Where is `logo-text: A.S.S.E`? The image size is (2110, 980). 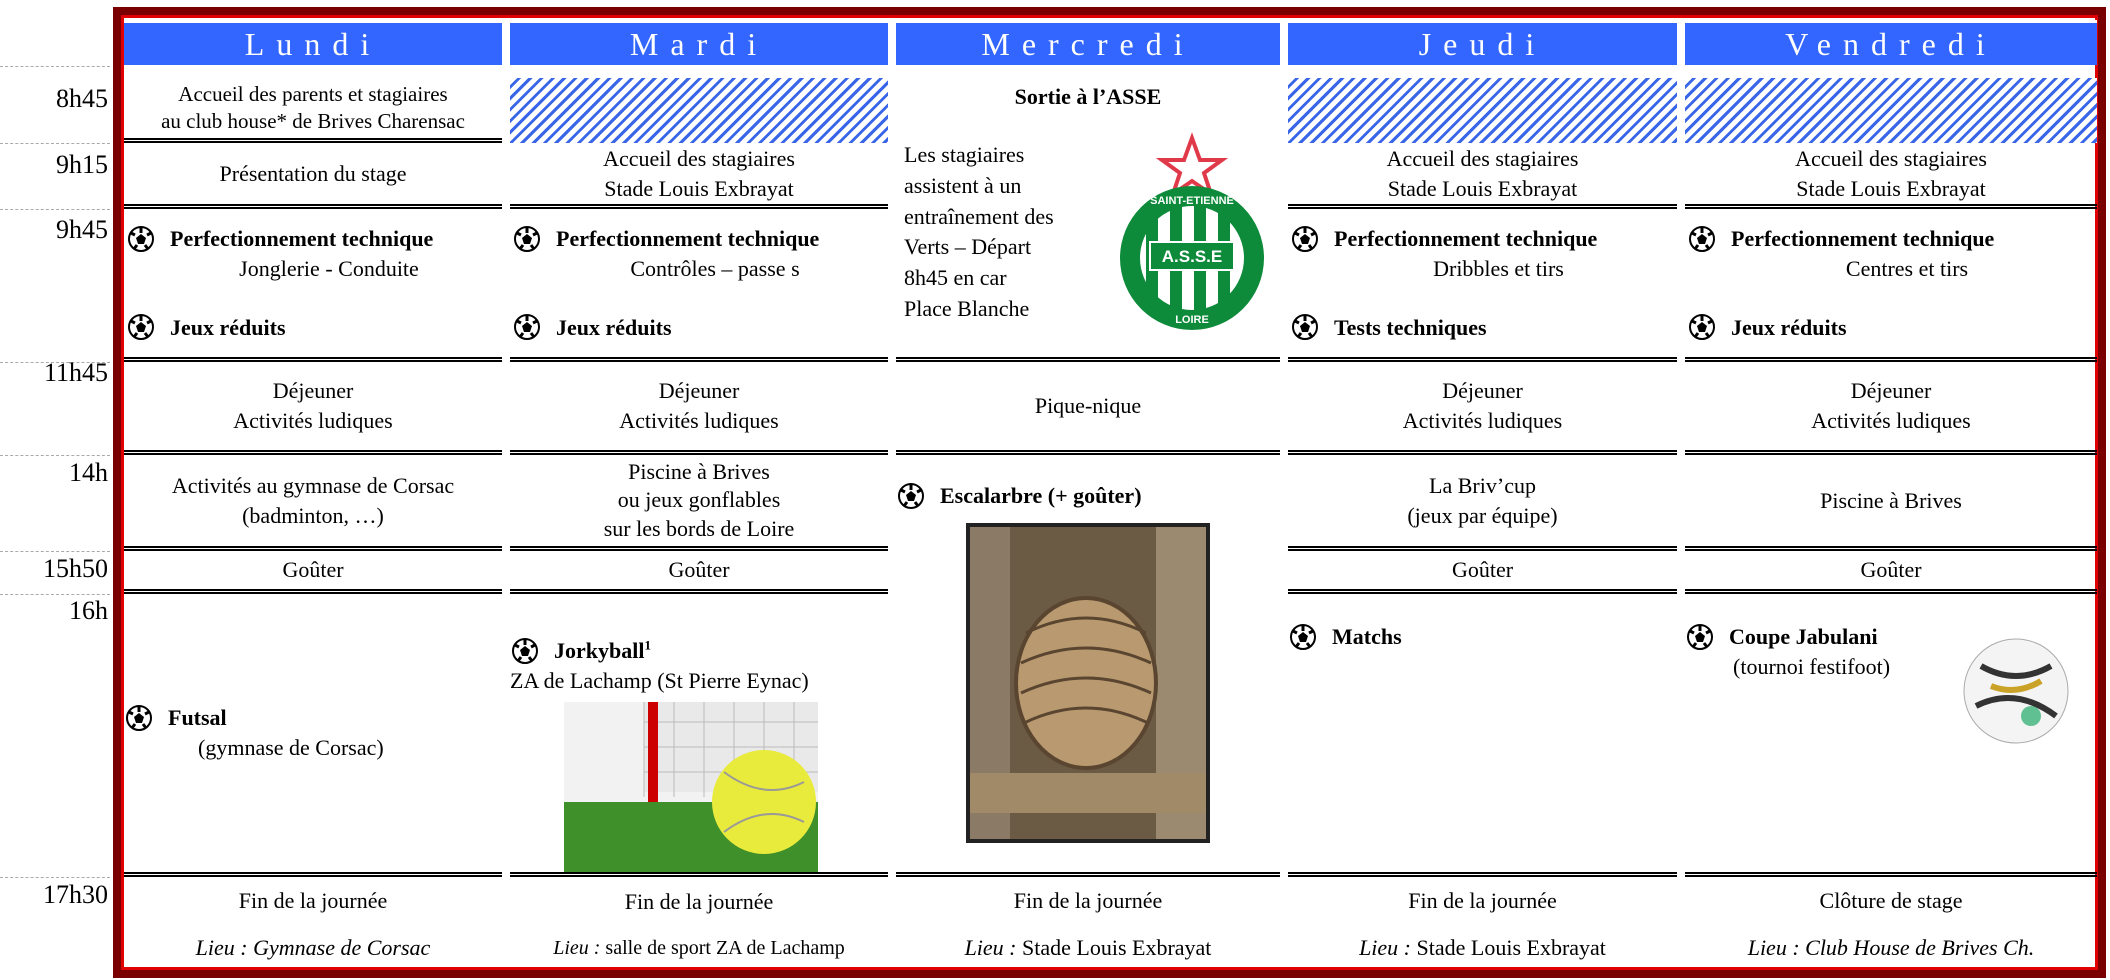 logo-text: A.S.S.E is located at coordinates (1192, 256).